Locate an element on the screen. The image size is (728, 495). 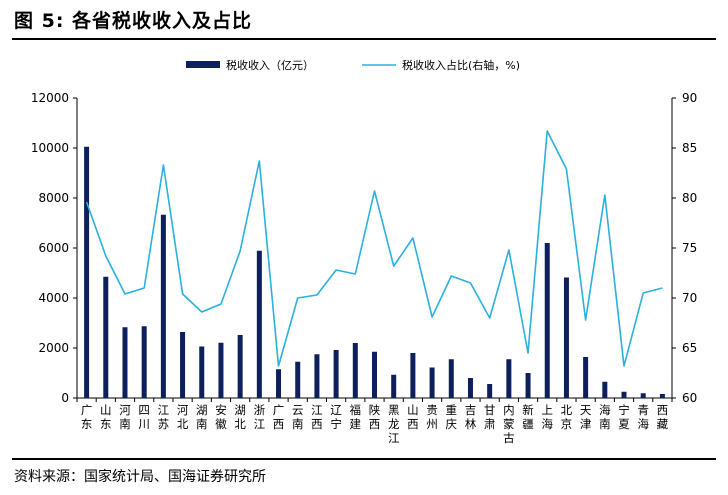
bar-河南 is located at coordinates (125, 362).